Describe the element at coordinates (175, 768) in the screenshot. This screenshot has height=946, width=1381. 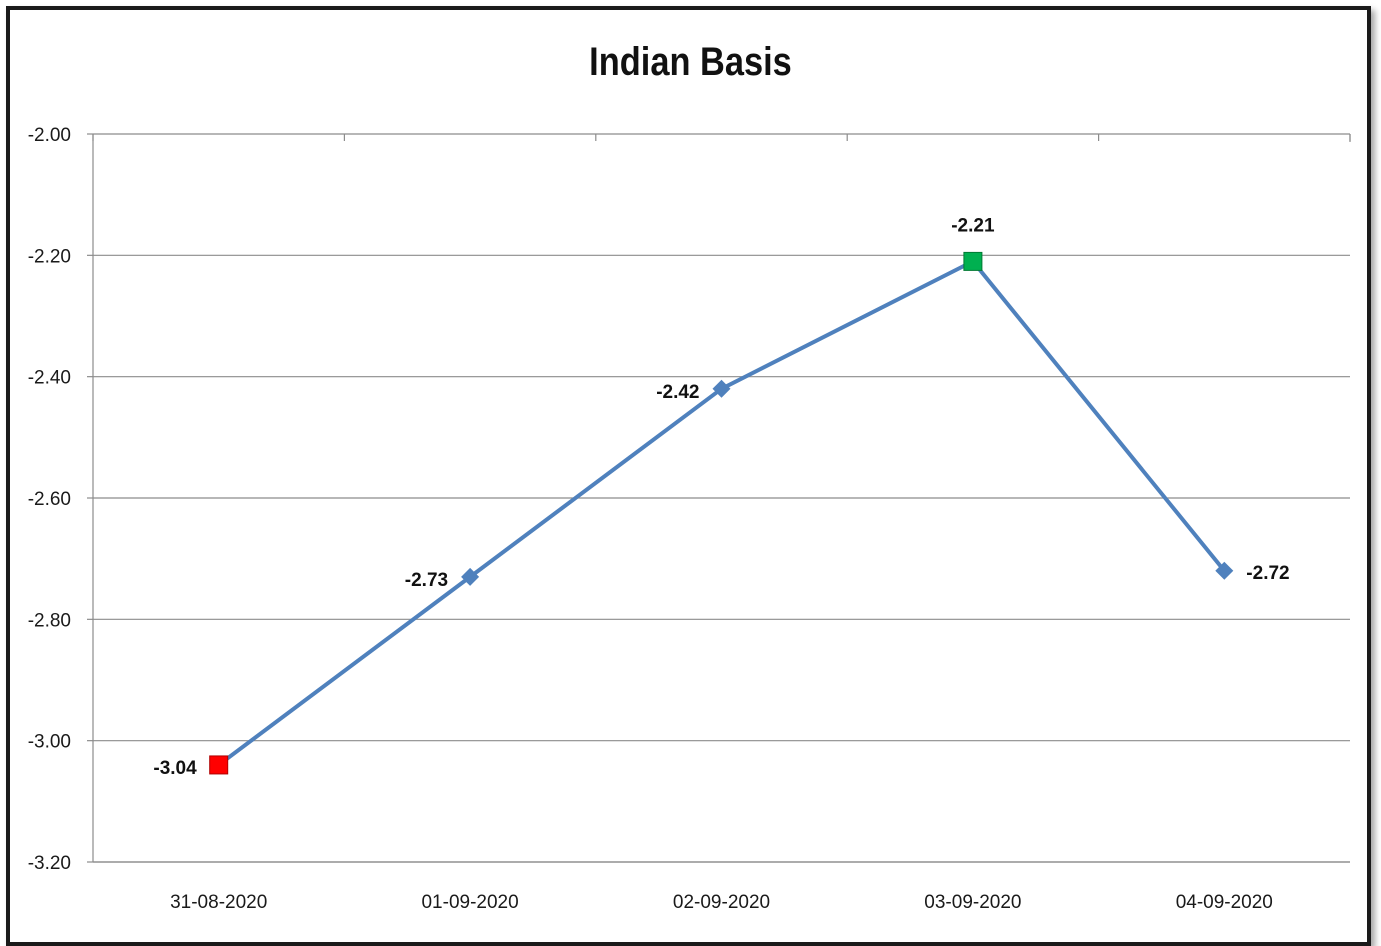
I see `data-label: -3.04` at that location.